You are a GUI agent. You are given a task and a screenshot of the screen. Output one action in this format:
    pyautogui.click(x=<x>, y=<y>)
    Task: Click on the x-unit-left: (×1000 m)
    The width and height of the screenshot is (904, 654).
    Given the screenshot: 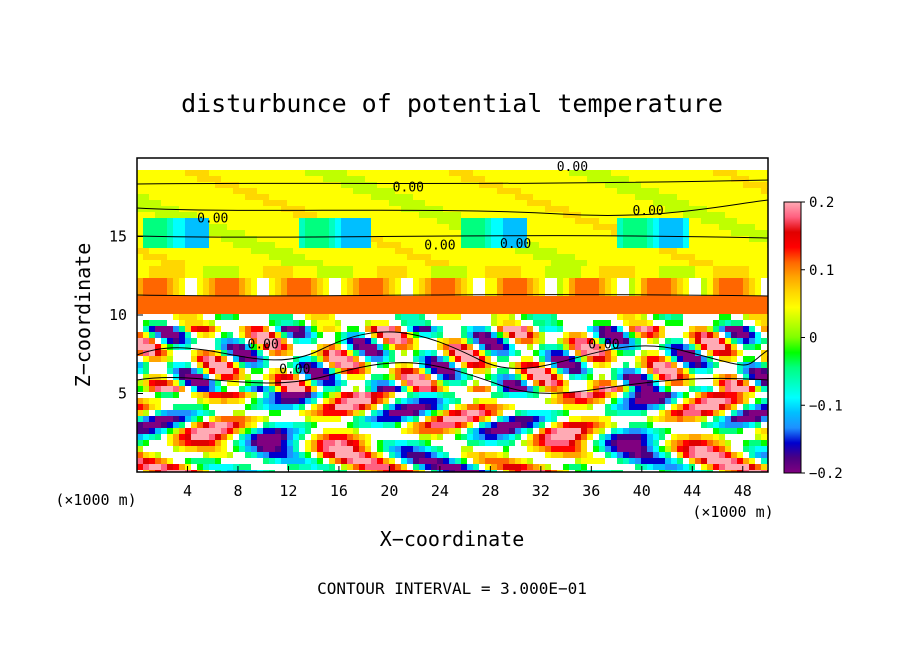 What is the action you would take?
    pyautogui.click(x=95, y=500)
    